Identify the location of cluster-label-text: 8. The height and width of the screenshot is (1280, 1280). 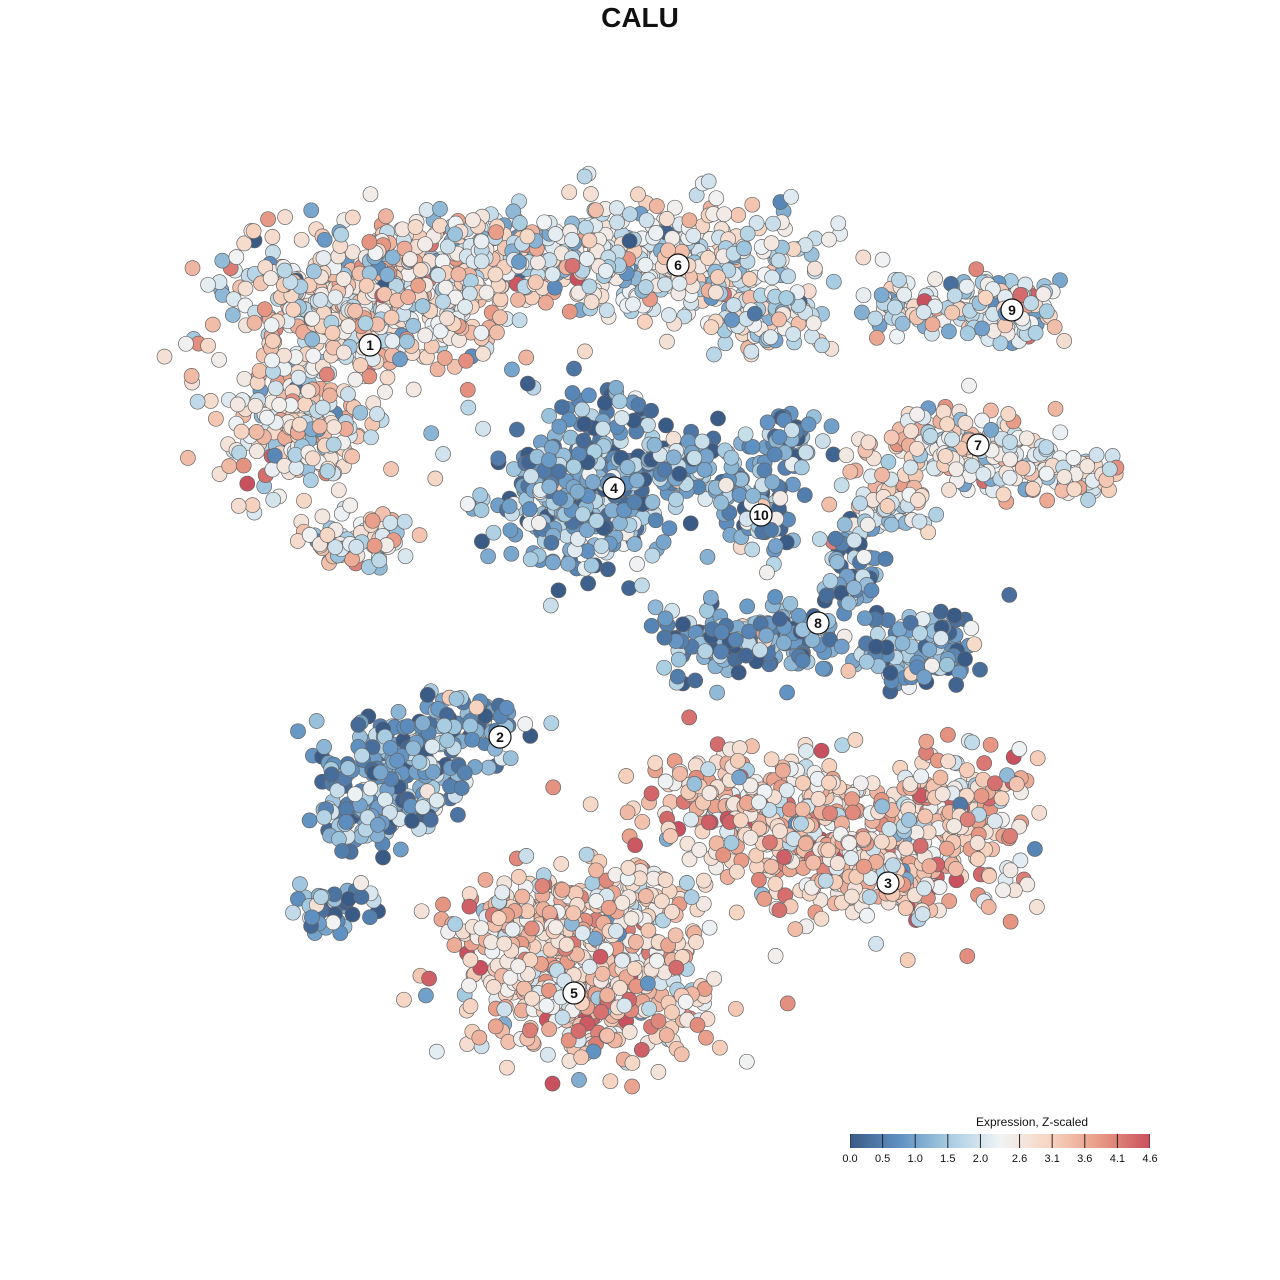
(818, 623).